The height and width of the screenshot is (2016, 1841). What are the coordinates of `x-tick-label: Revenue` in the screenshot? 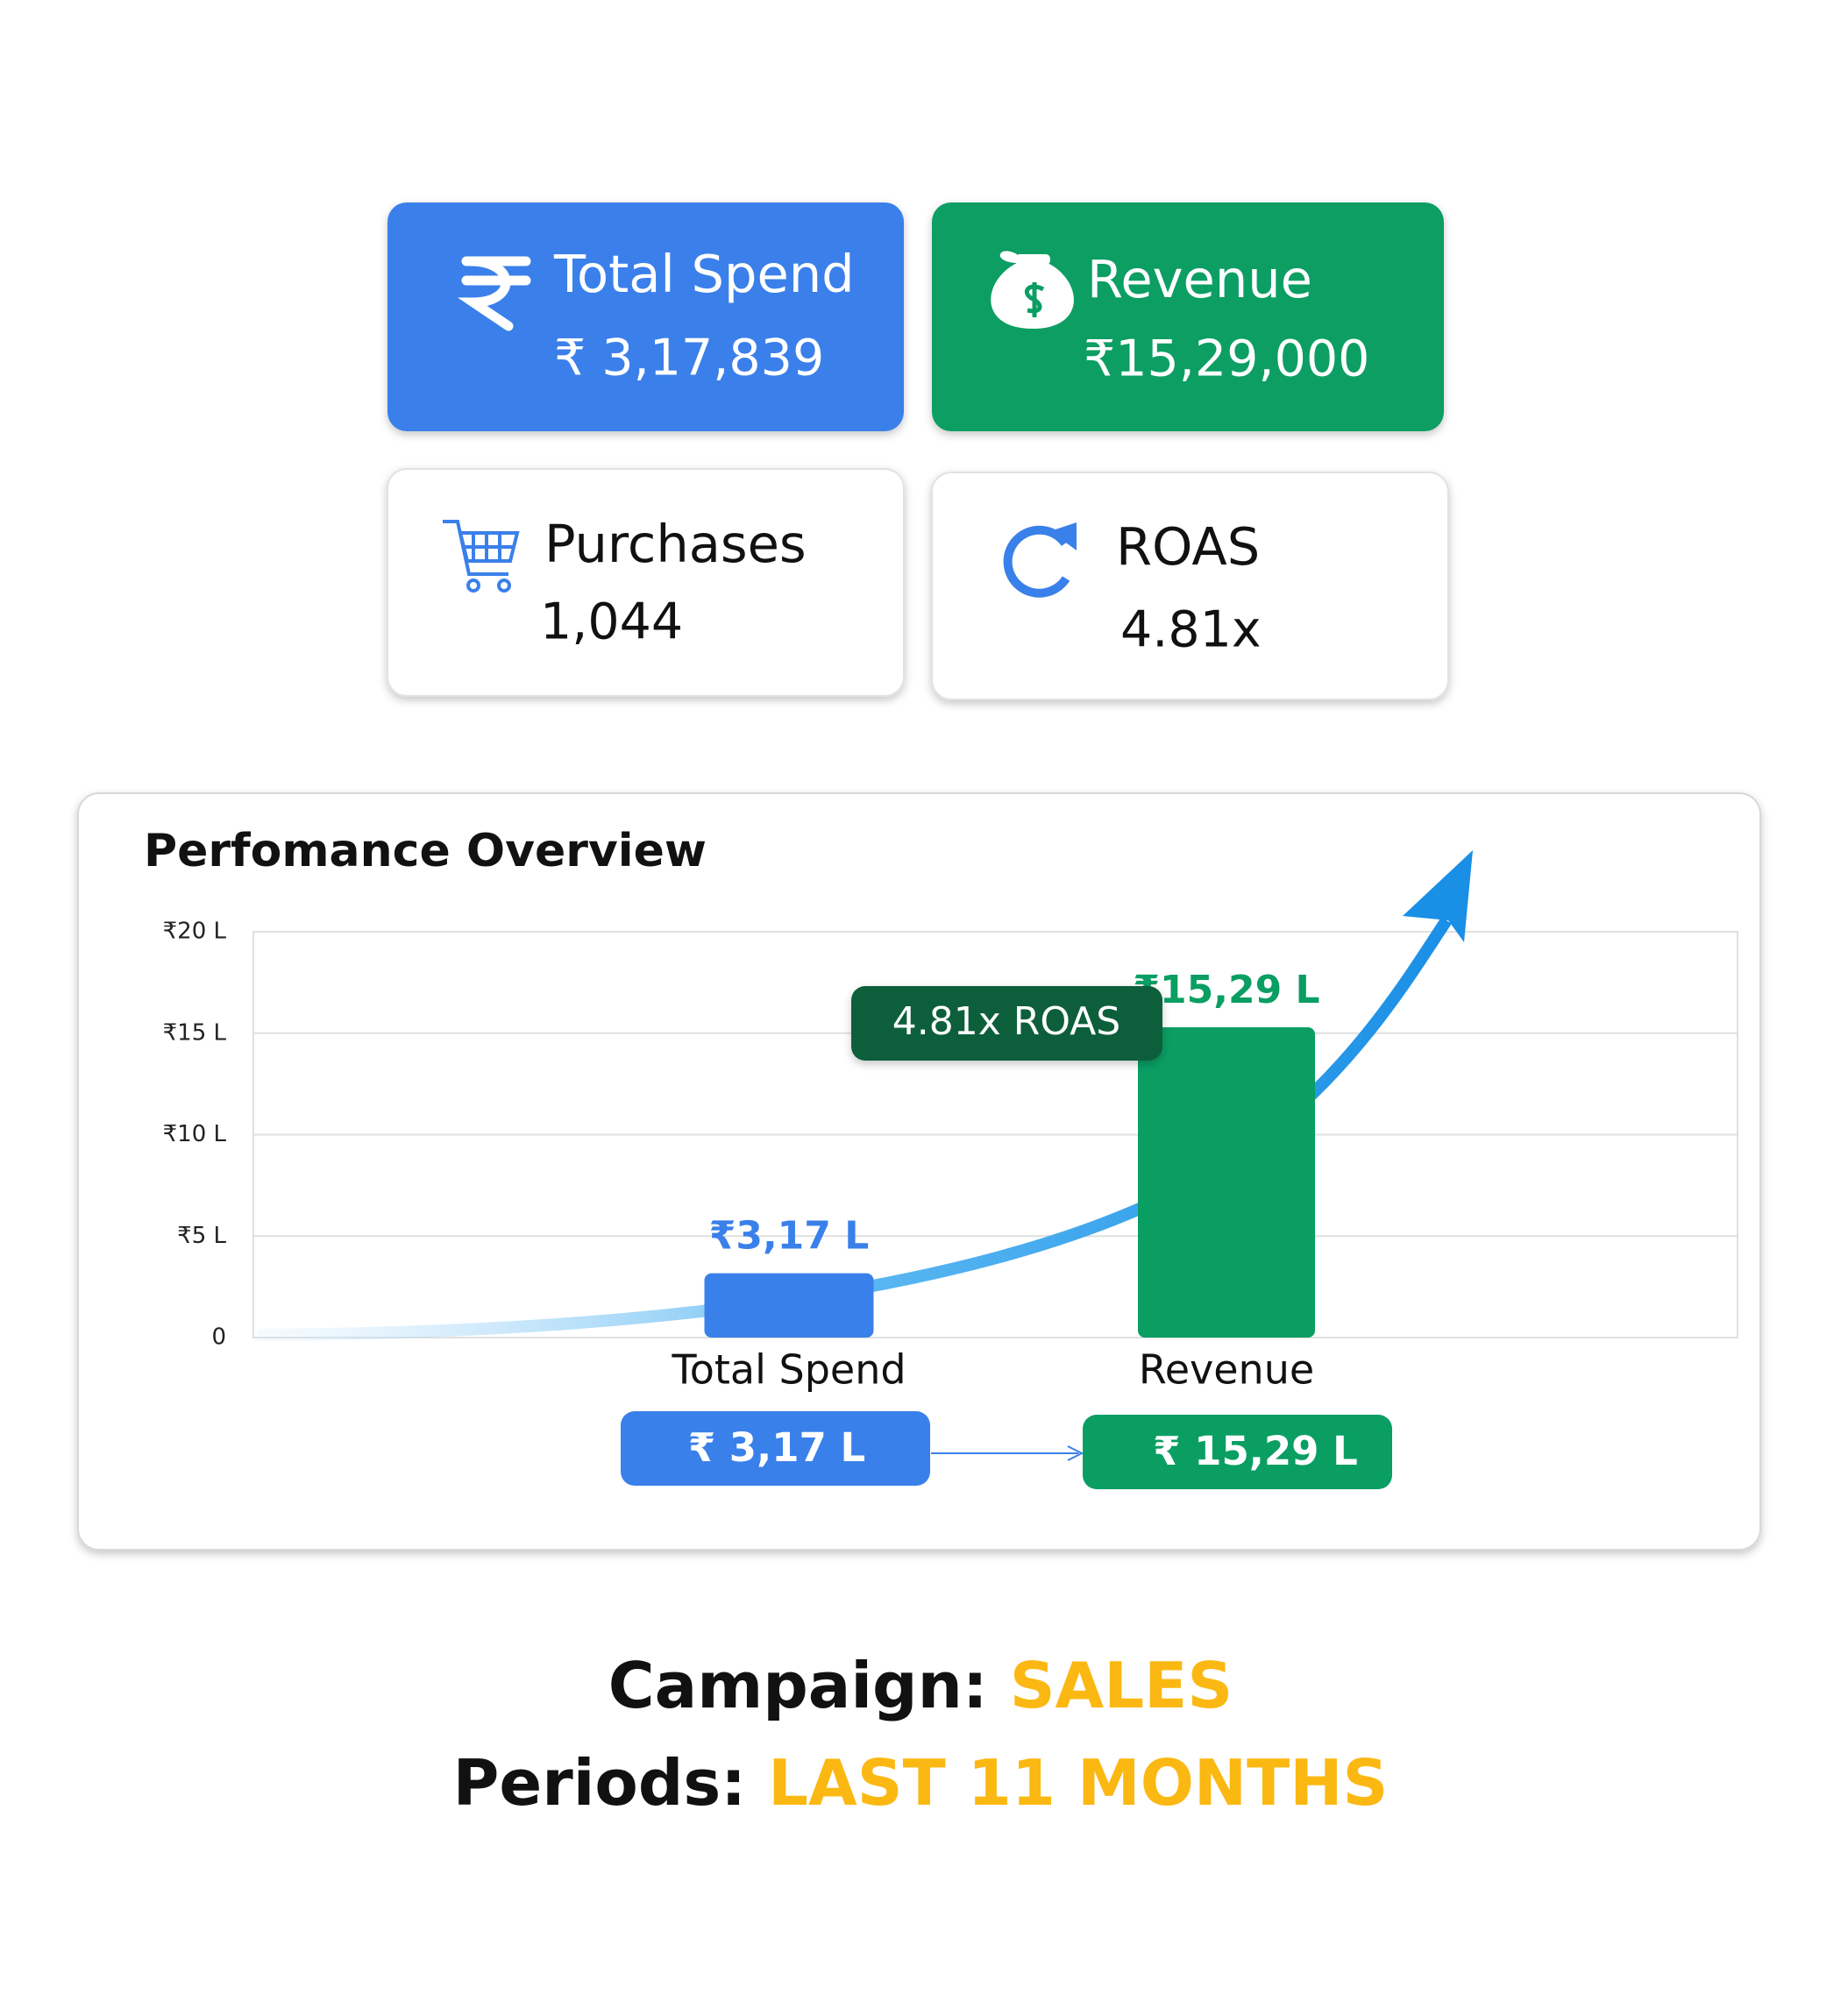 It's located at (1226, 1370).